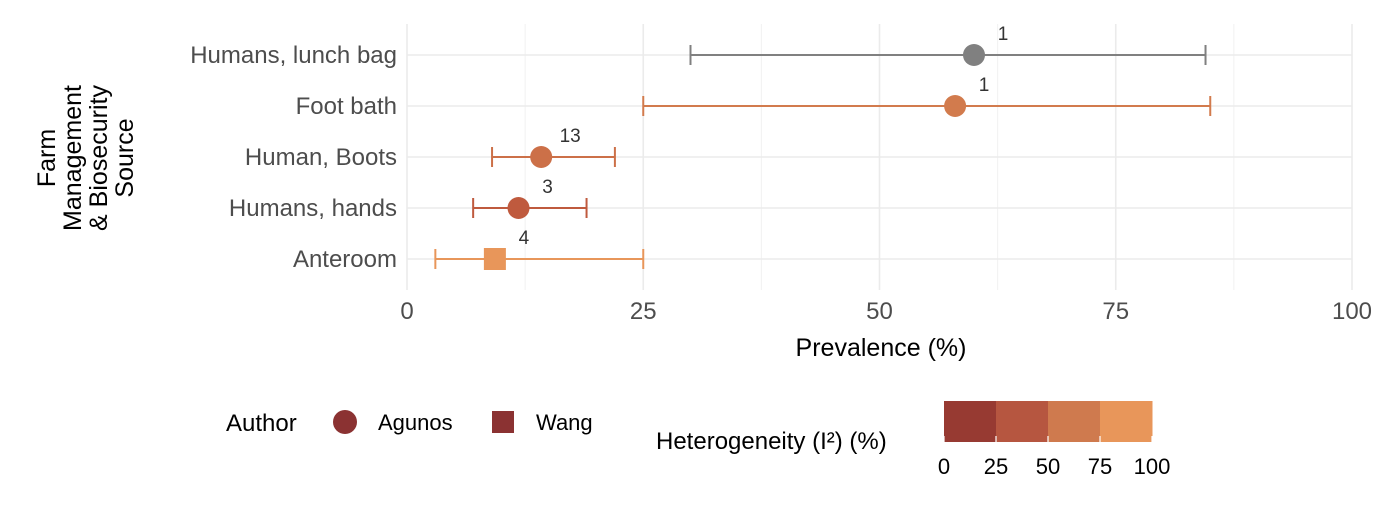  Describe the element at coordinates (564, 422) in the screenshot. I see `legend-label: Wang` at that location.